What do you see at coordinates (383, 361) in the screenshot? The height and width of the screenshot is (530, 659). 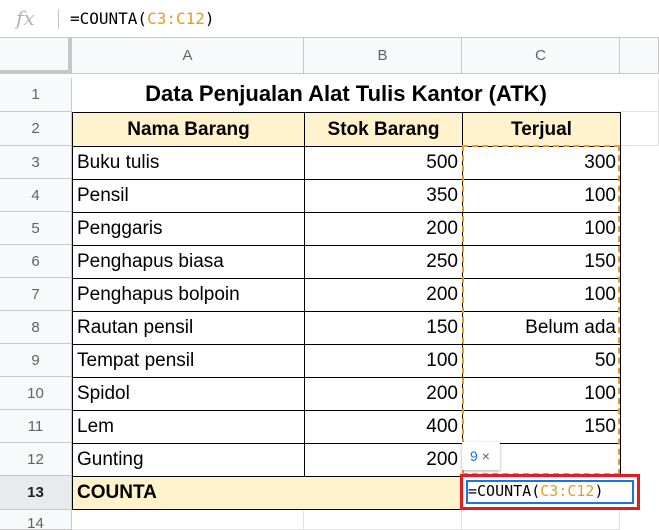 I see `cell-stok-9: 100` at bounding box center [383, 361].